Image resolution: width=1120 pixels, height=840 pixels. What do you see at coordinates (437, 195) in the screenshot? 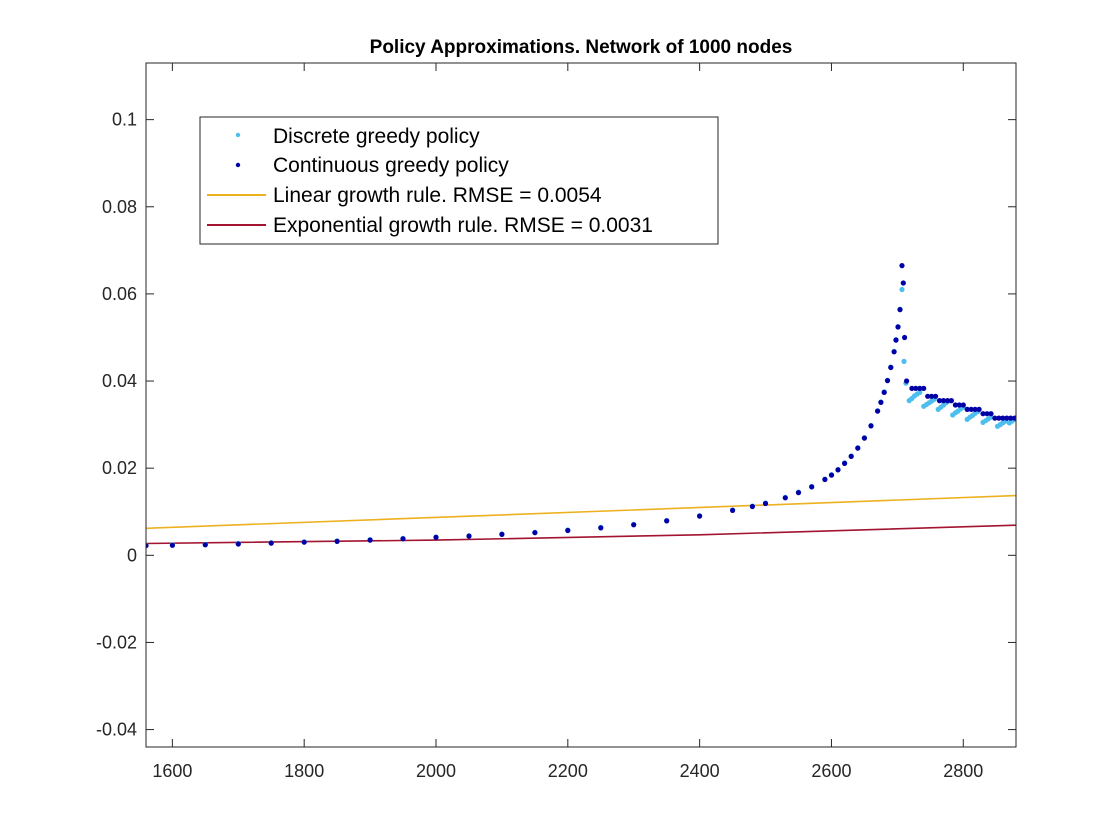
I see `legend-label-linear: Linear growth rule. RMSE = 0.0054` at bounding box center [437, 195].